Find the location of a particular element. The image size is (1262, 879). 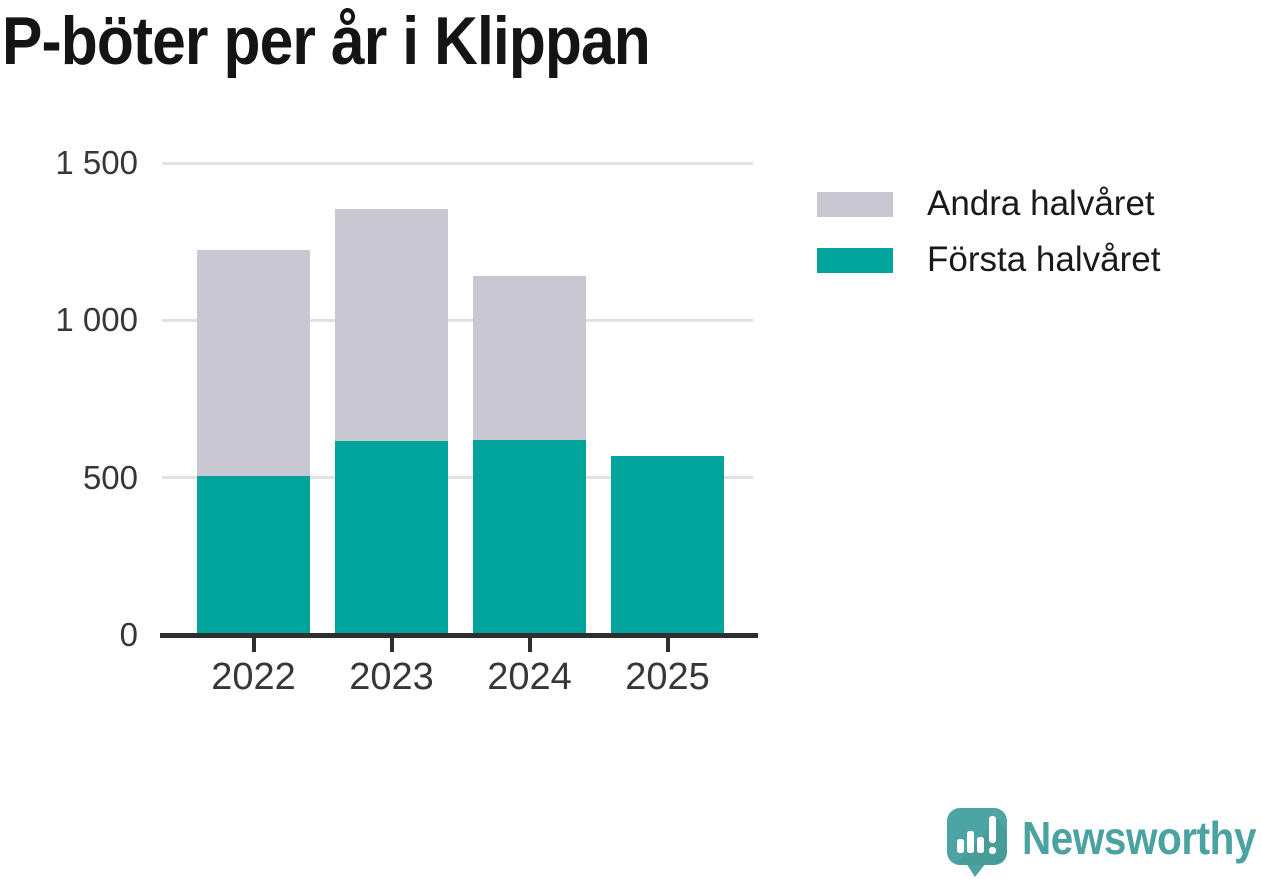

x-axis-tick-2023 is located at coordinates (391, 645).